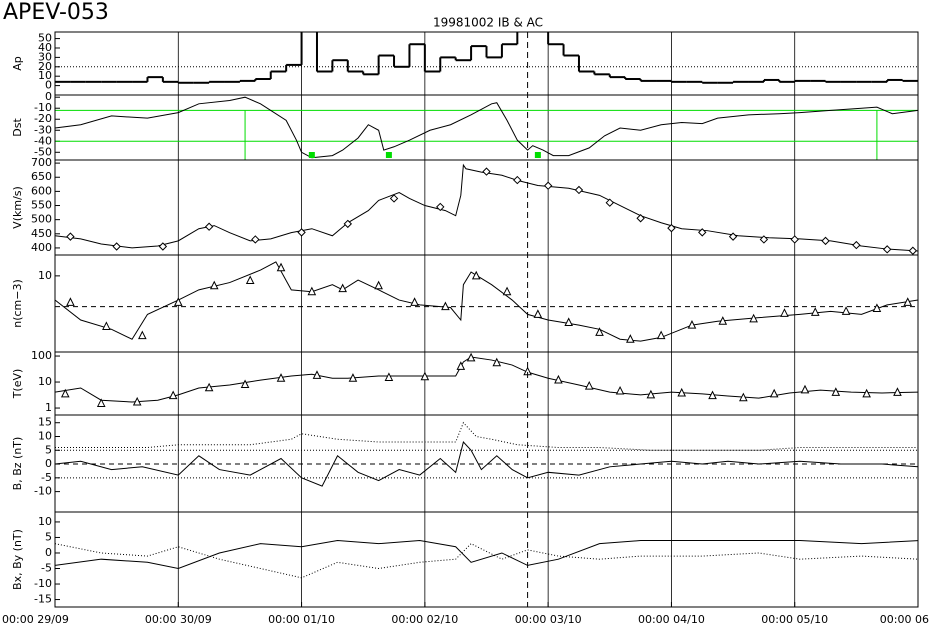 The width and height of the screenshot is (930, 640). Describe the element at coordinates (41, 247) in the screenshot. I see `y-tick-label: 400` at that location.